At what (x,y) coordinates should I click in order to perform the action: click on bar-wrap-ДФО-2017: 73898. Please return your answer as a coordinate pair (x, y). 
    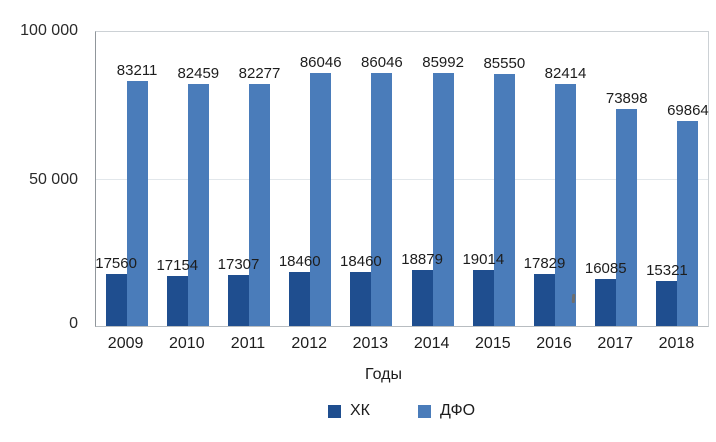
    Looking at the image, I should click on (627, 179).